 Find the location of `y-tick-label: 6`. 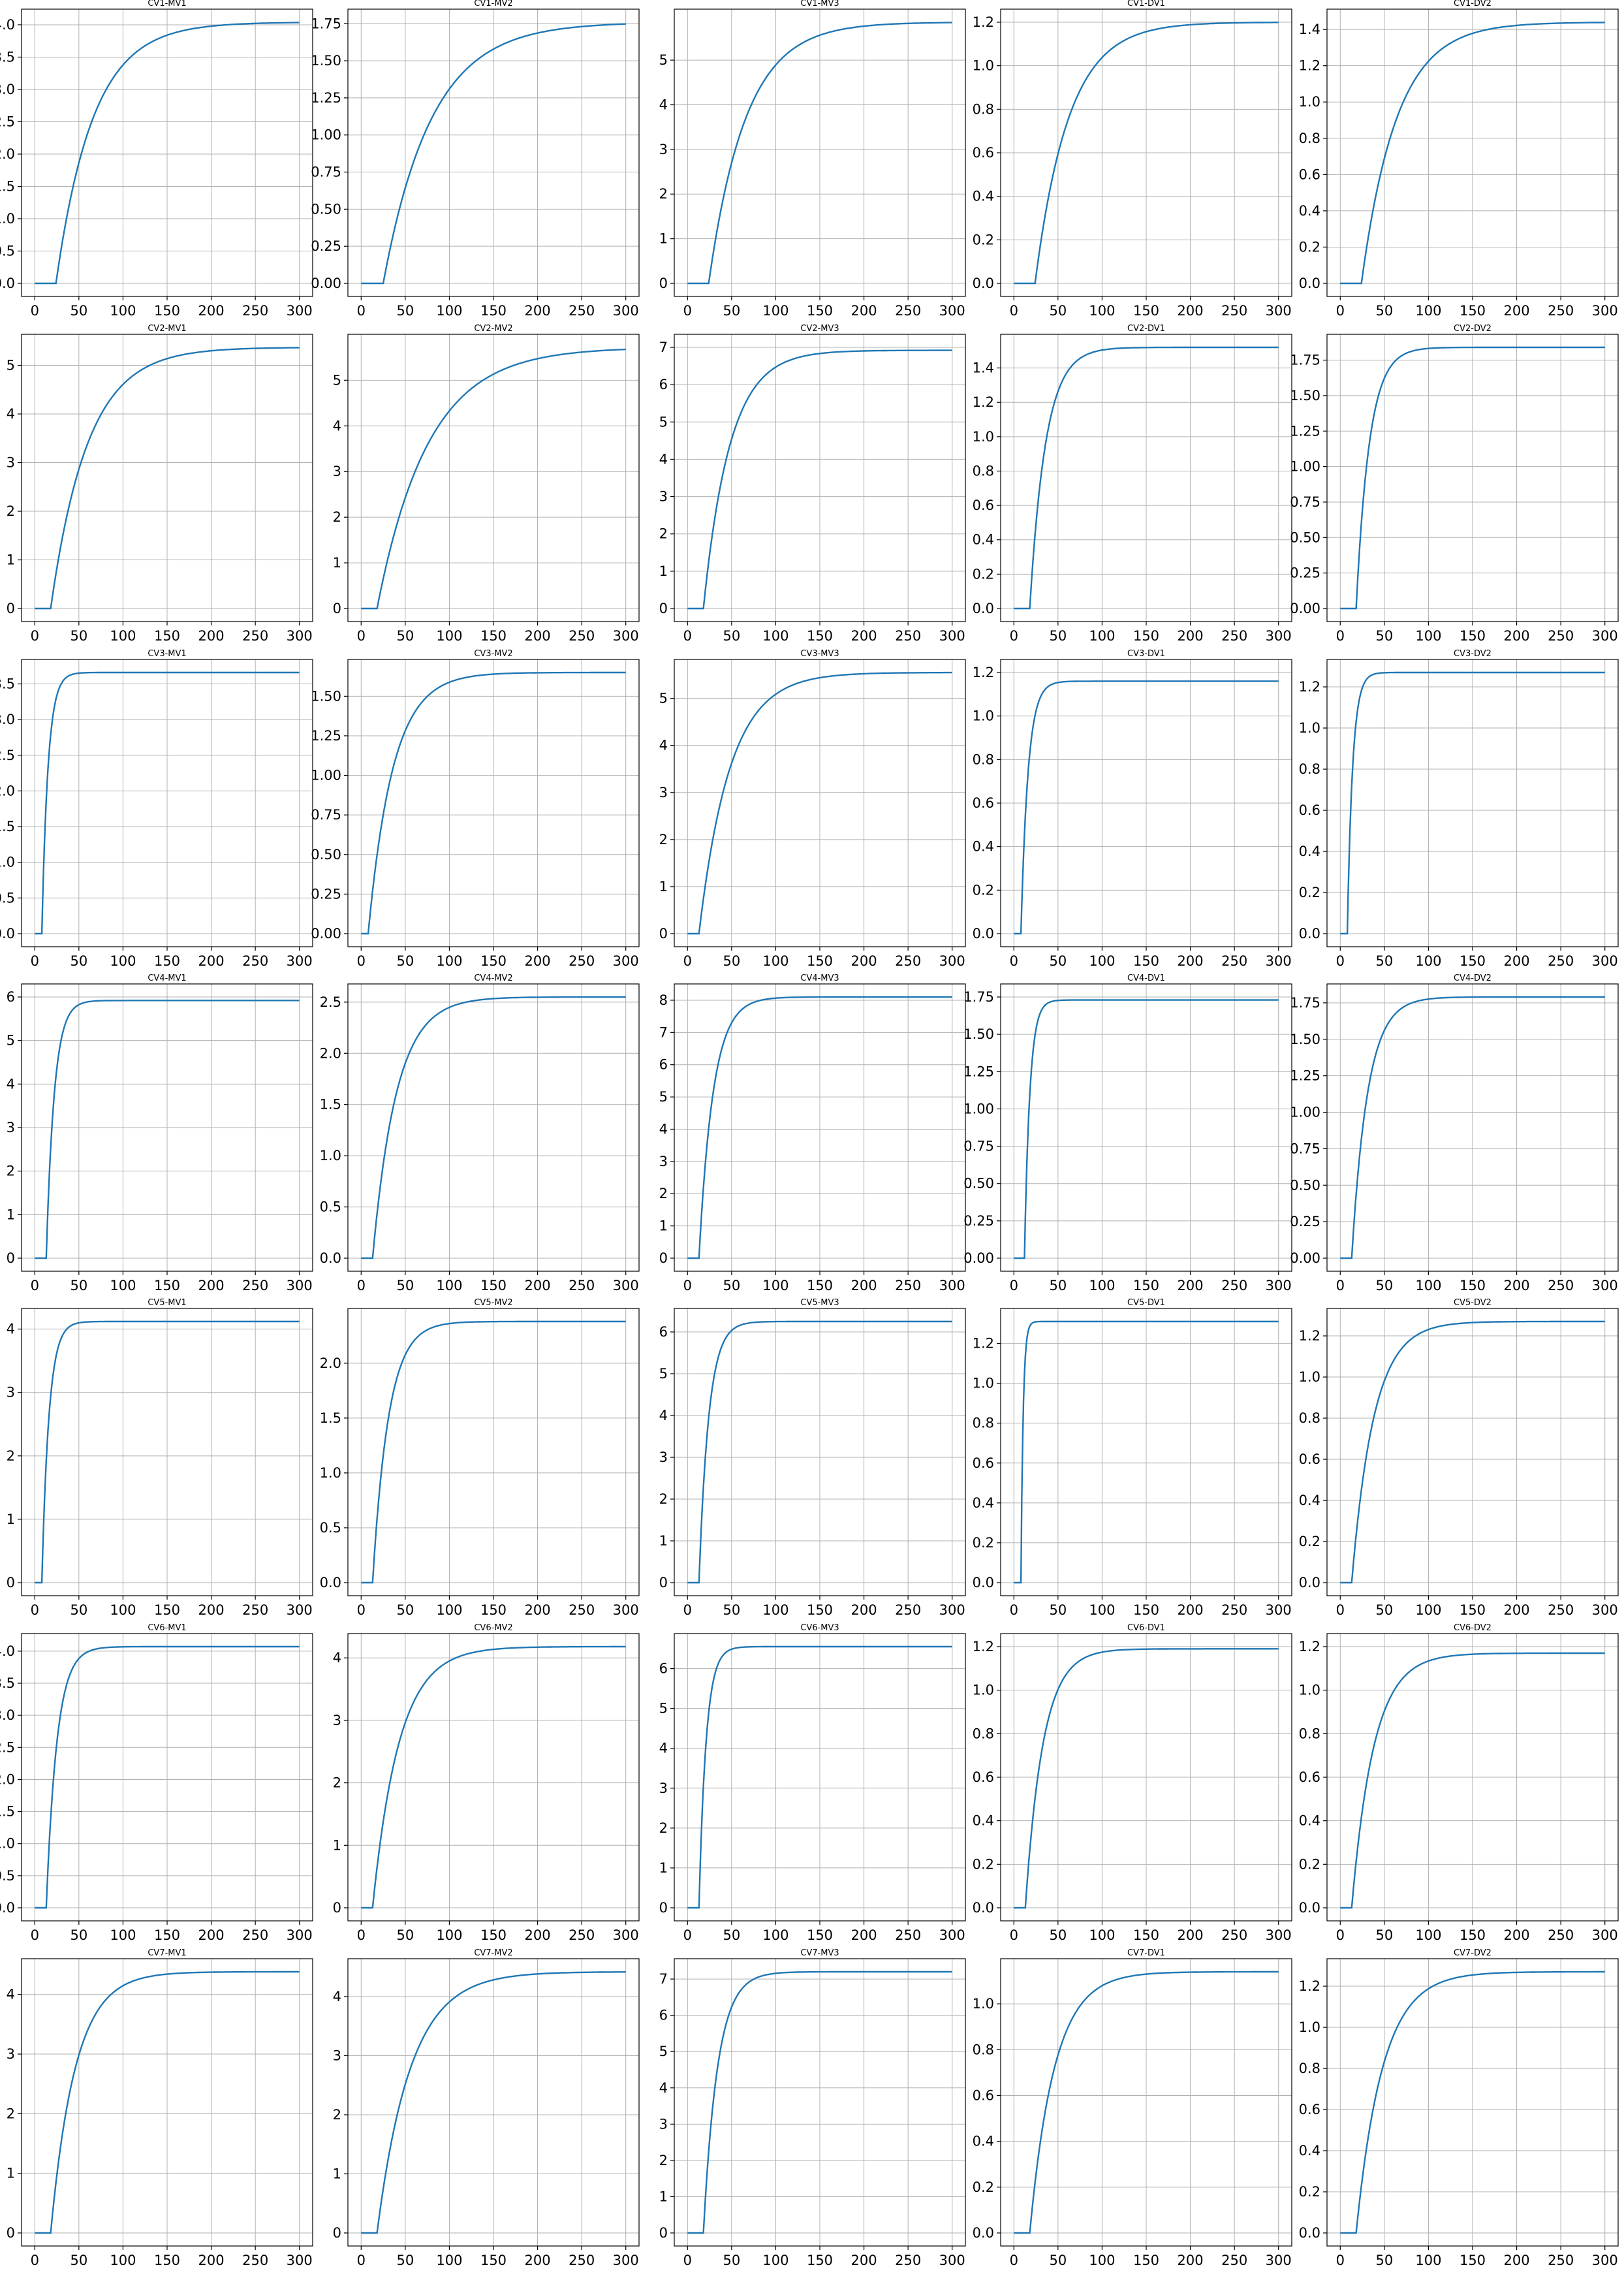

y-tick-label: 6 is located at coordinates (664, 2015).